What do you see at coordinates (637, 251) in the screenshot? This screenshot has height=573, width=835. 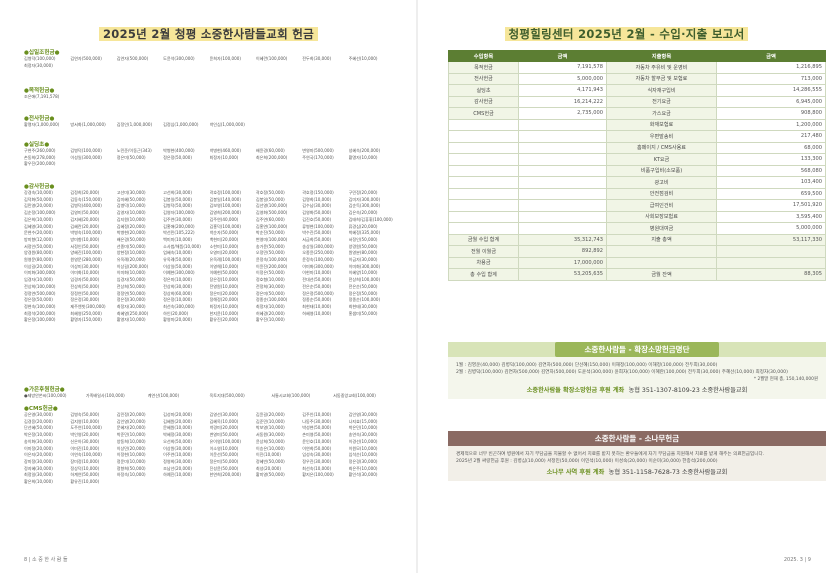 I see `summary-row: 전월 이월금 892,892` at bounding box center [637, 251].